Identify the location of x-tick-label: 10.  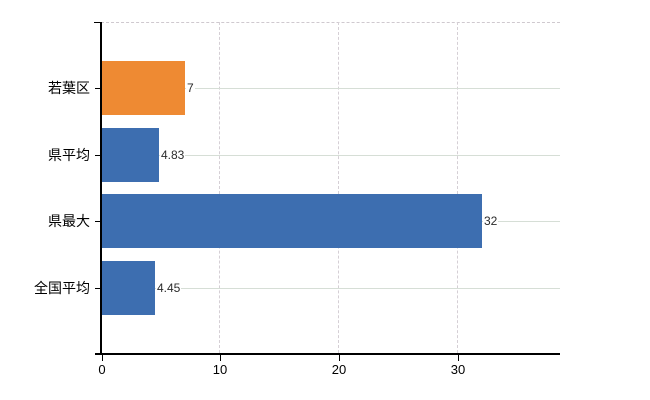
(220, 369).